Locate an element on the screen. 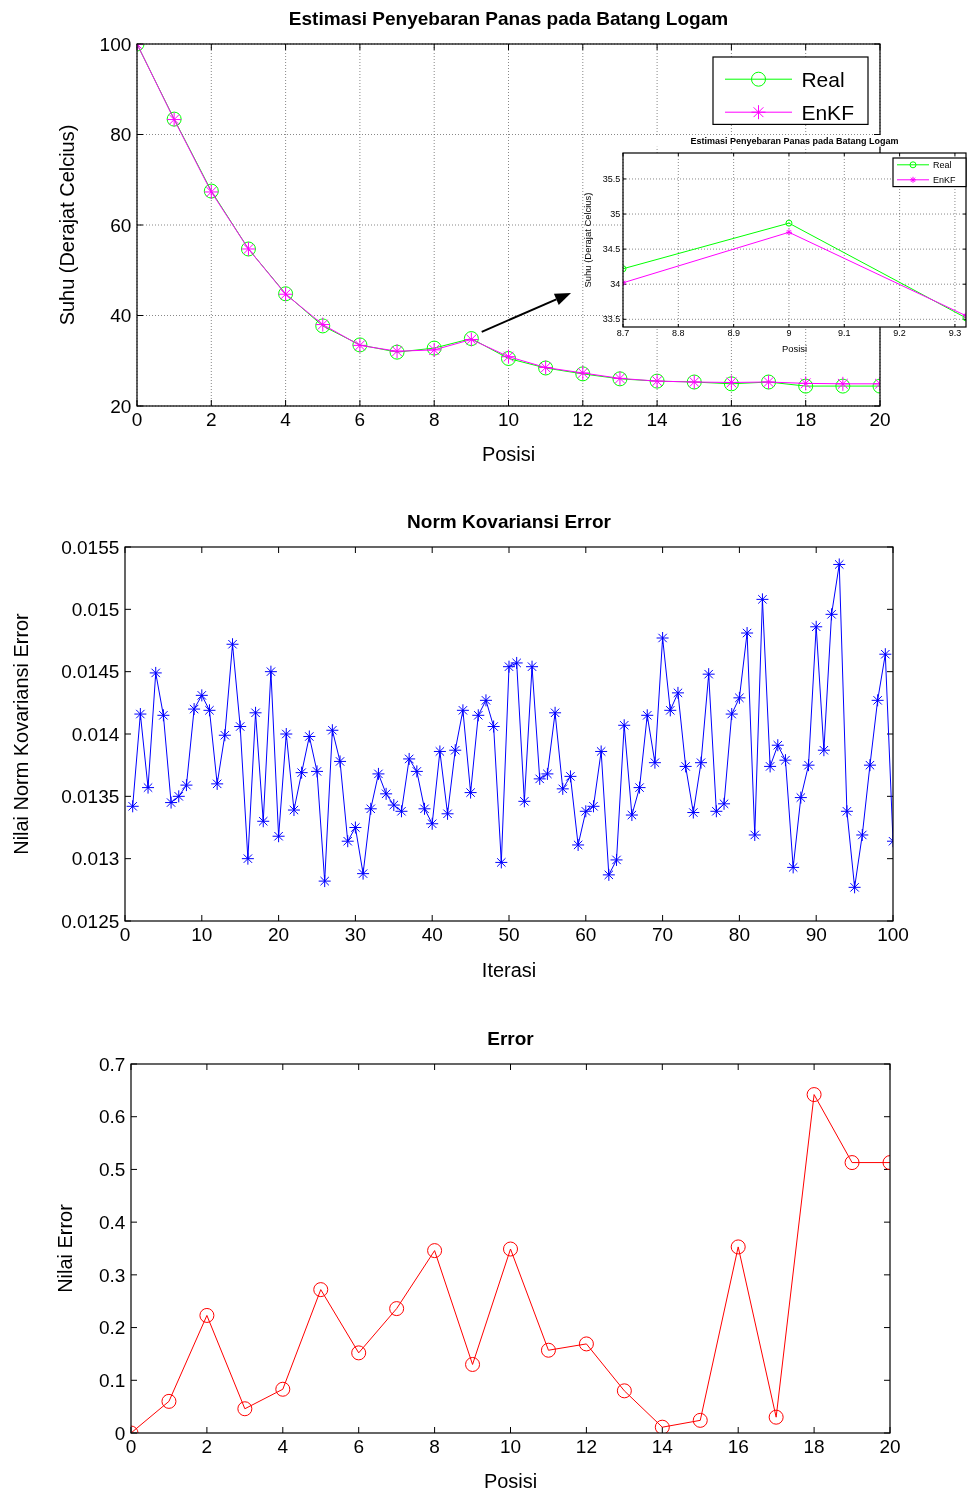 This screenshot has height=1493, width=971. y-tick-label: 0.0145 is located at coordinates (90, 672).